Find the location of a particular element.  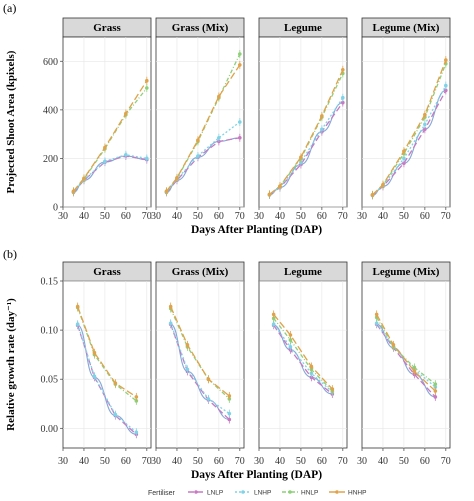

facet-title: Grass is located at coordinates (107, 272).